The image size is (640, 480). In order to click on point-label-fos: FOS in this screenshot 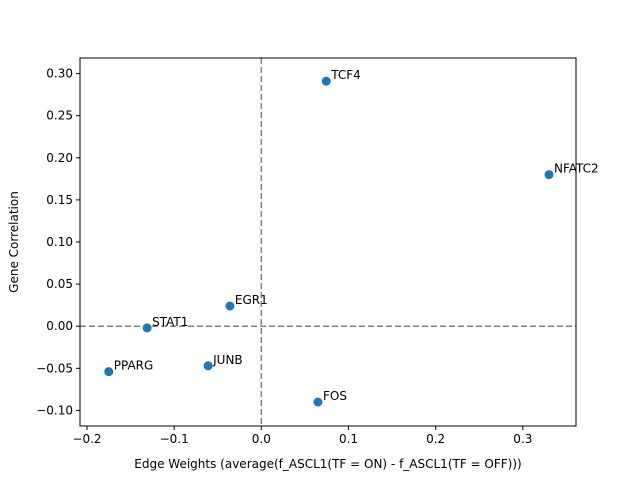, I will do `click(335, 396)`.